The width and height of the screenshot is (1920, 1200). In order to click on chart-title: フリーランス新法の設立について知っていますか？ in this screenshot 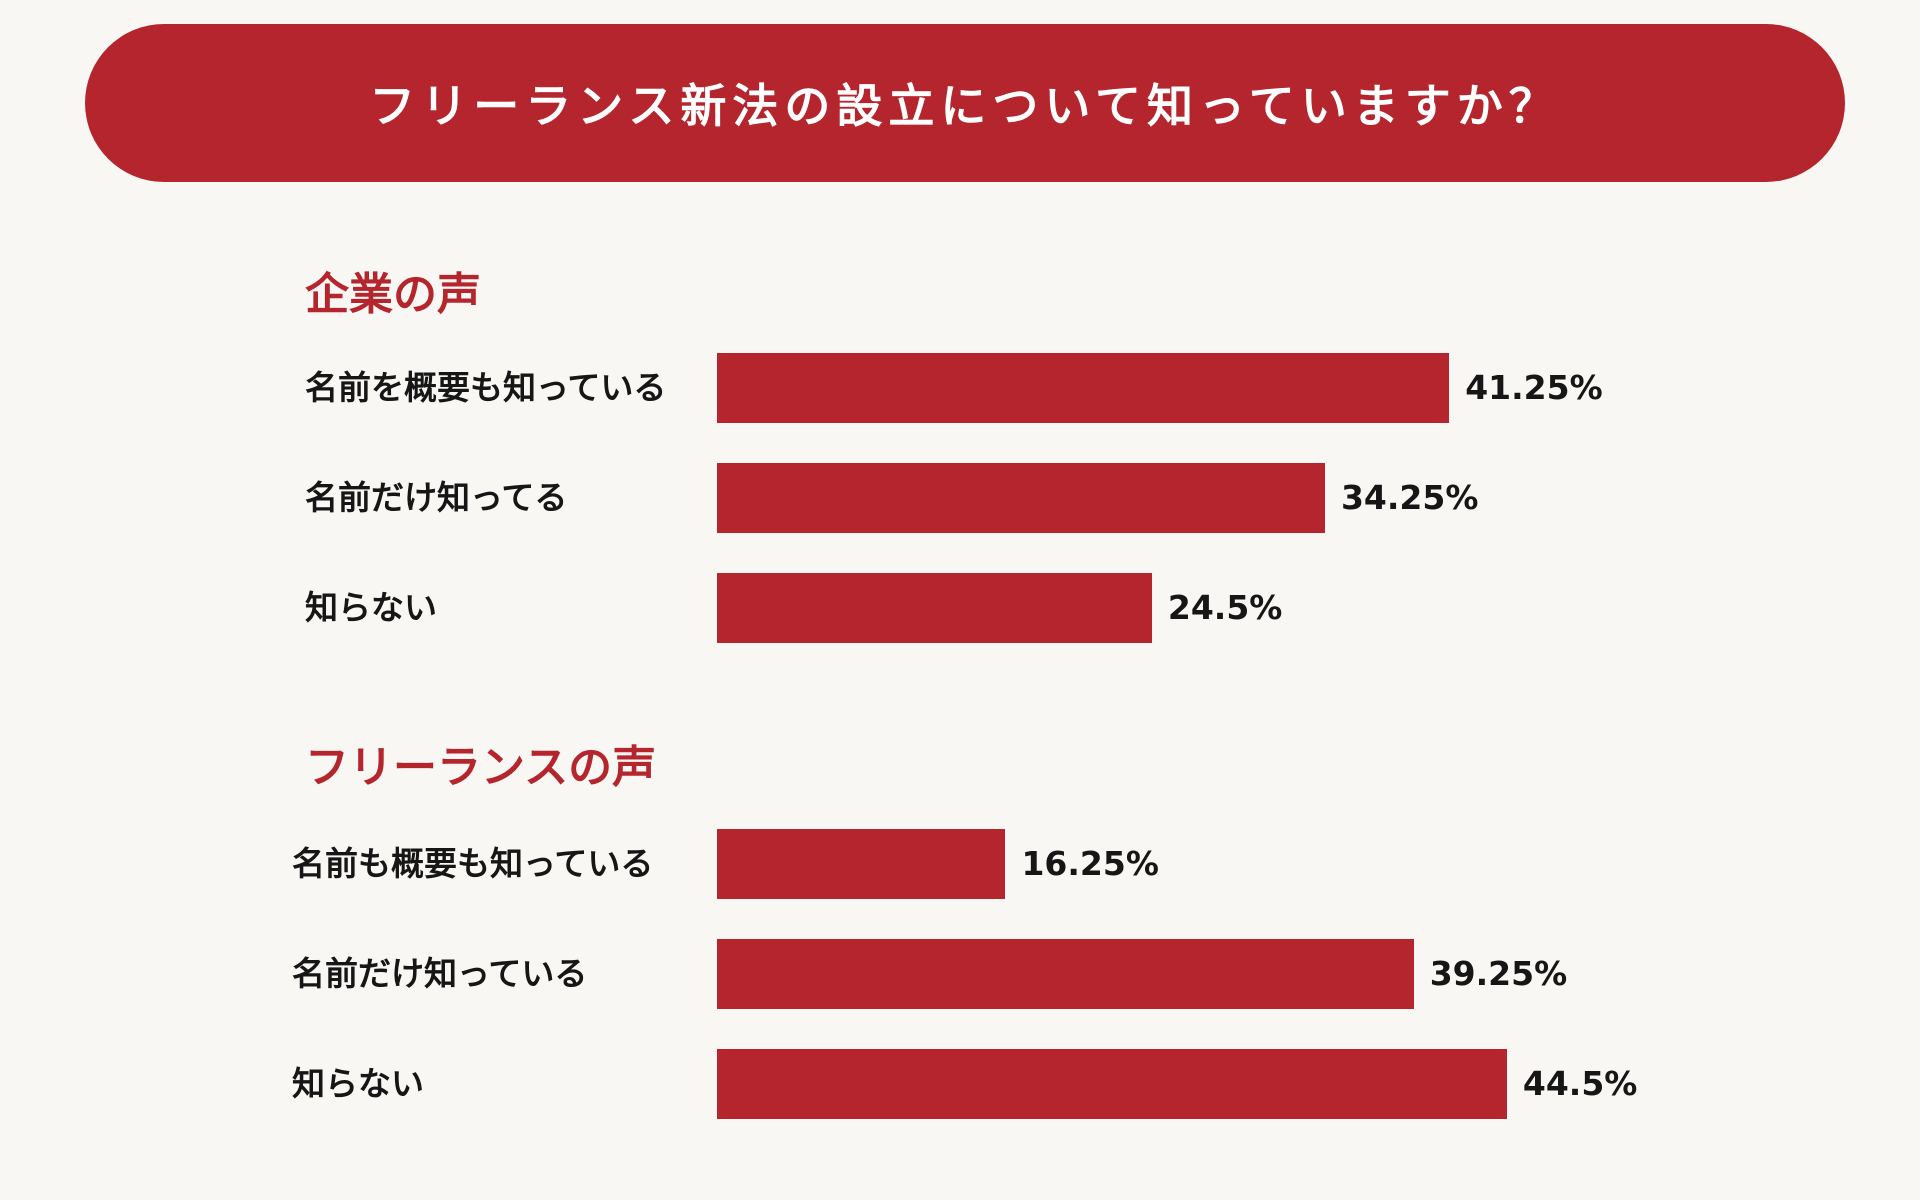, I will do `click(965, 106)`.